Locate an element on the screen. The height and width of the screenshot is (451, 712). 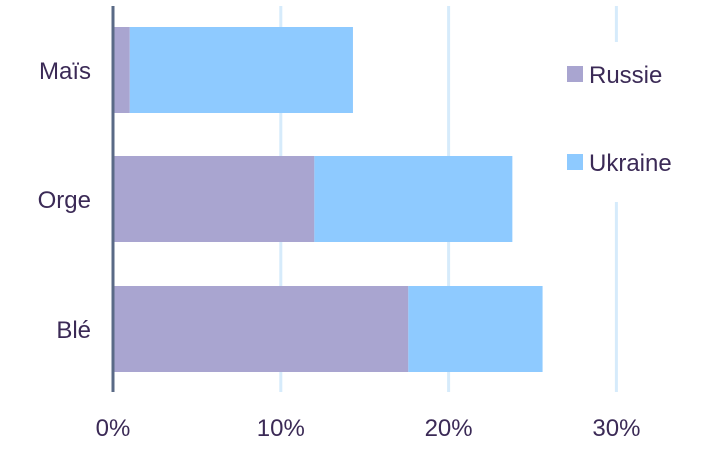
x-tick-labels: 0% 10% 20% 30% is located at coordinates (368, 428).